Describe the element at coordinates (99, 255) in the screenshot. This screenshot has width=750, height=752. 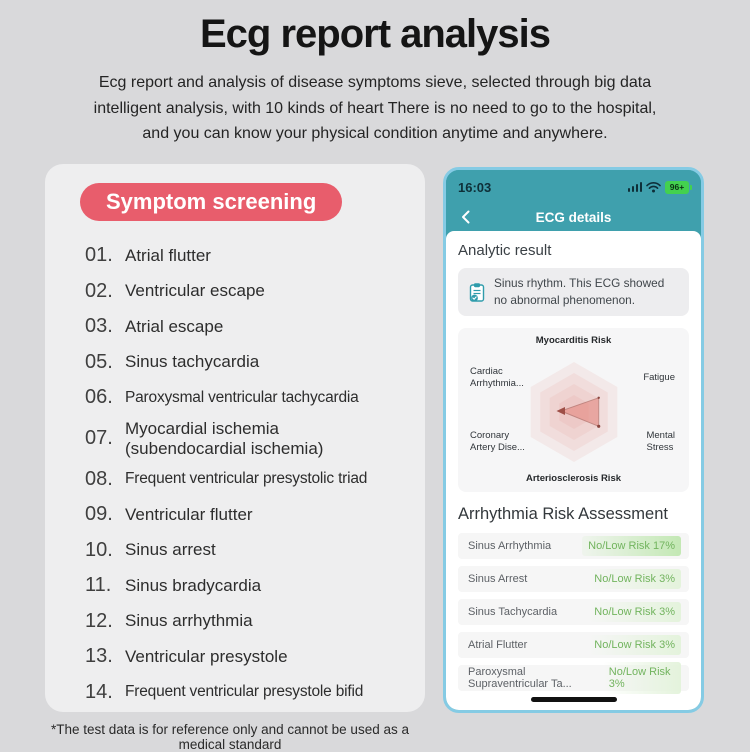
I see `item-number: 01.` at that location.